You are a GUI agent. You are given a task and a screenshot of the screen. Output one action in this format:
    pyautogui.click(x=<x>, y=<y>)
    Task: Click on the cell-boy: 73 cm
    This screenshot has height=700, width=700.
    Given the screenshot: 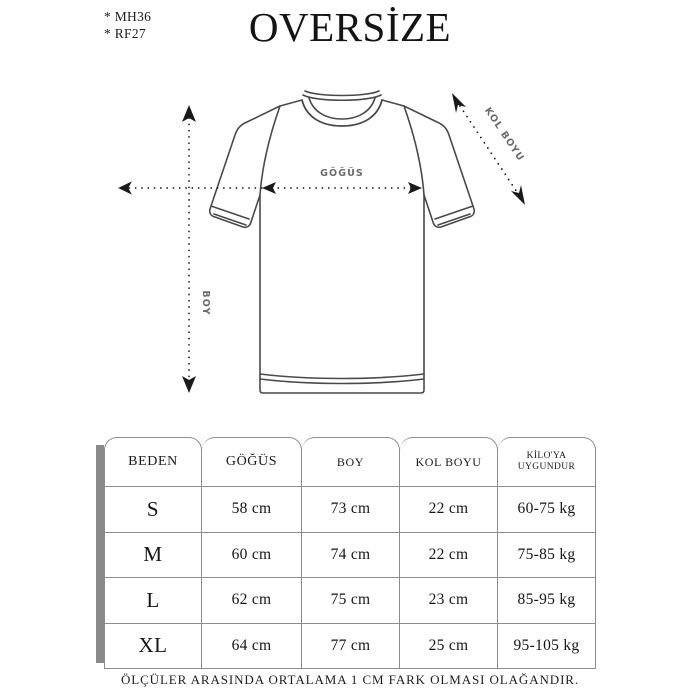 What is the action you would take?
    pyautogui.click(x=351, y=510)
    